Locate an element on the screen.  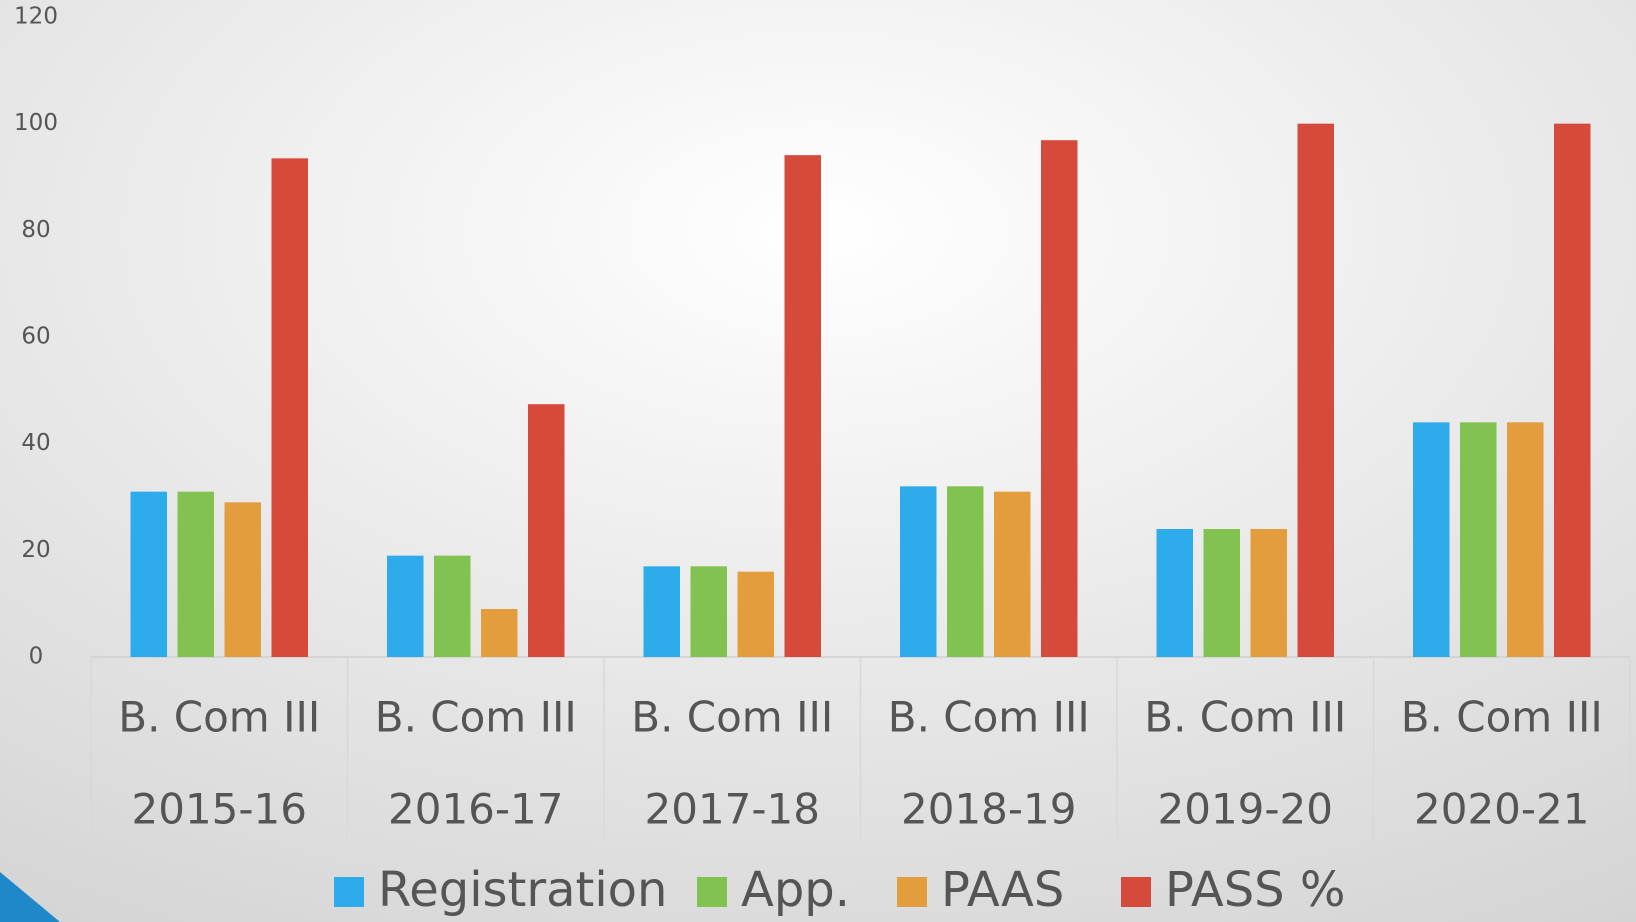
x-tick-label: 2019-20 is located at coordinates (1246, 809).